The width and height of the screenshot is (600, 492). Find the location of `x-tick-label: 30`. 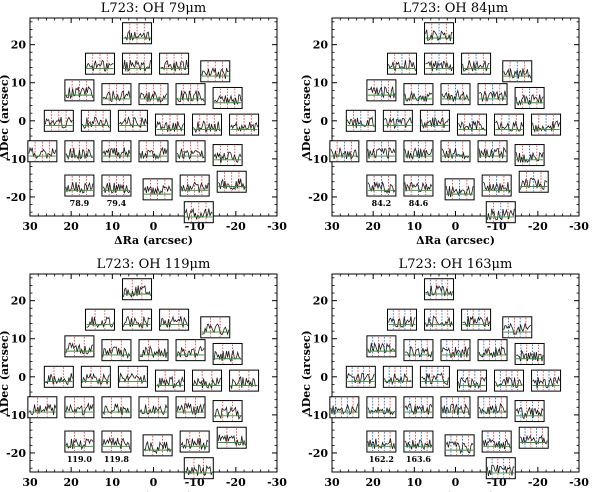

x-tick-label: 30 is located at coordinates (332, 482).